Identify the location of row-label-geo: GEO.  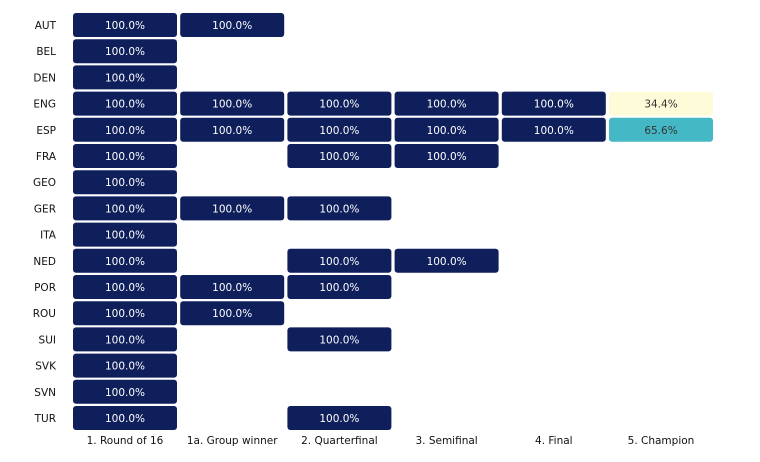
(44, 183).